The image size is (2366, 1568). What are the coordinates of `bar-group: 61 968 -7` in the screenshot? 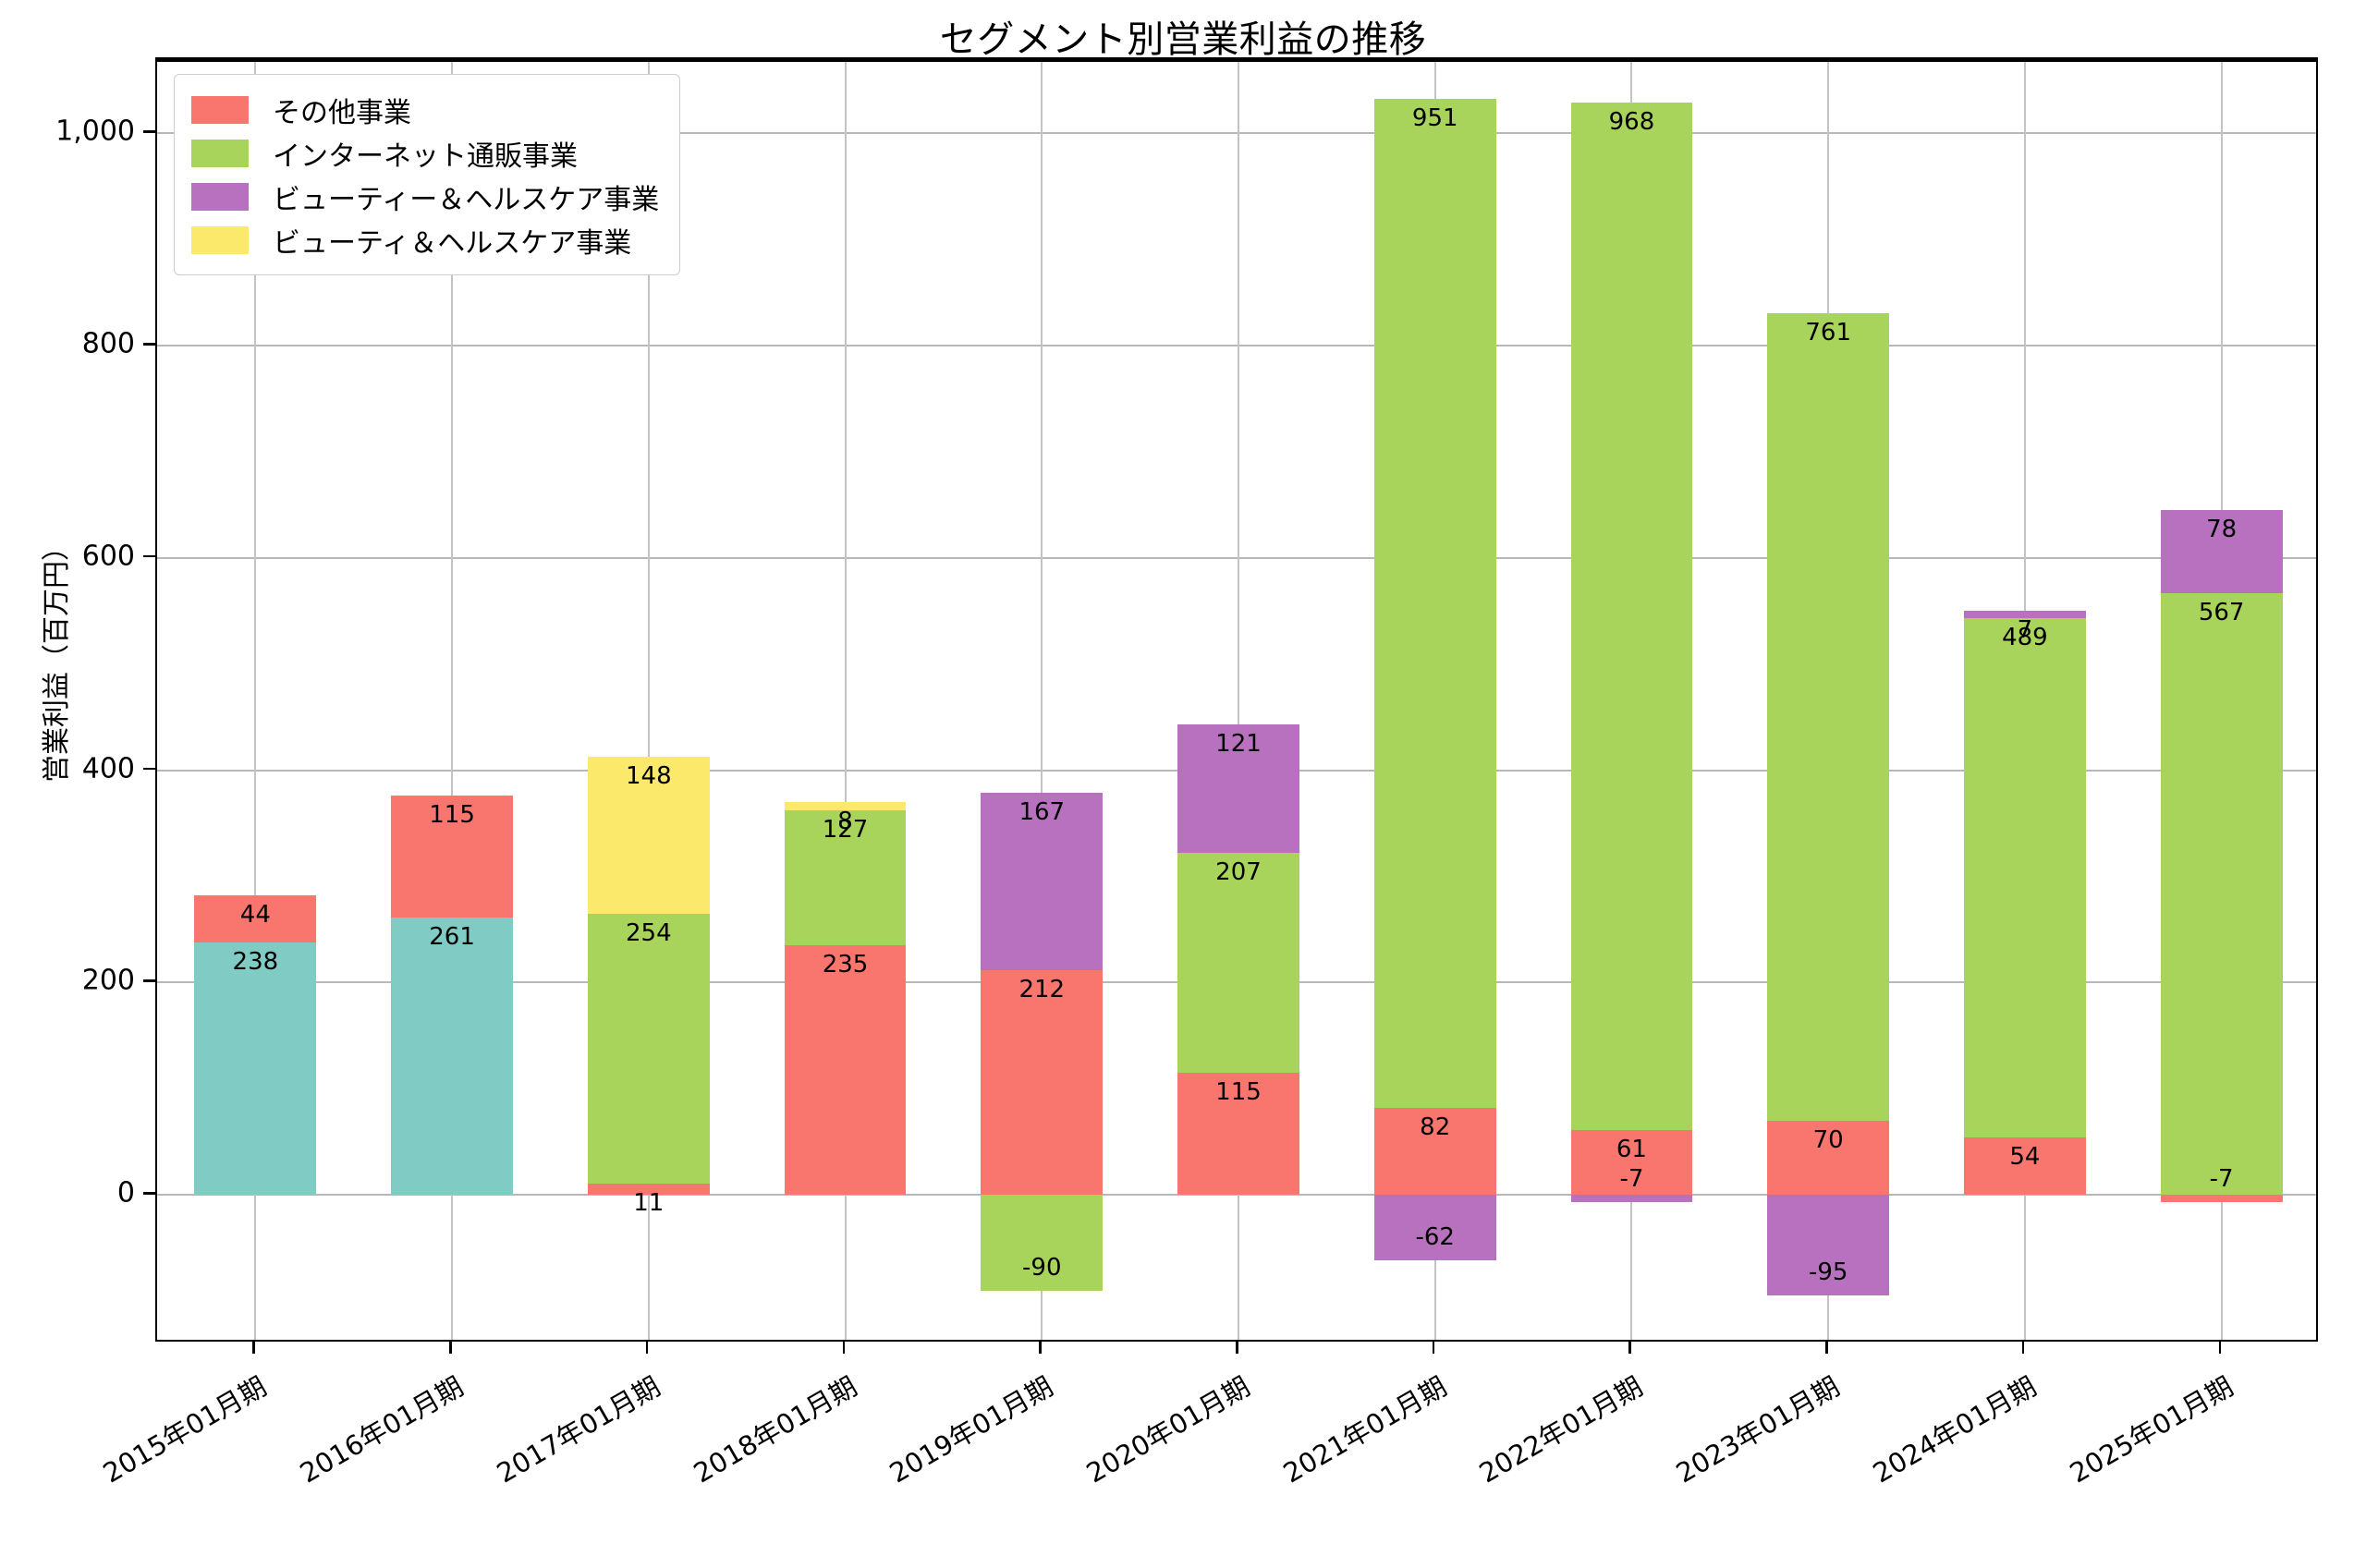 It's located at (1631, 699).